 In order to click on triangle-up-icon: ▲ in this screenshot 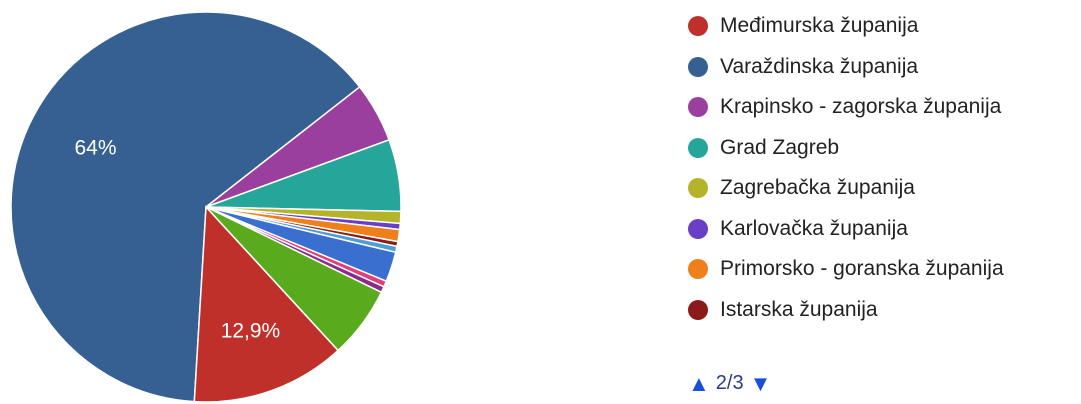, I will do `click(699, 383)`.